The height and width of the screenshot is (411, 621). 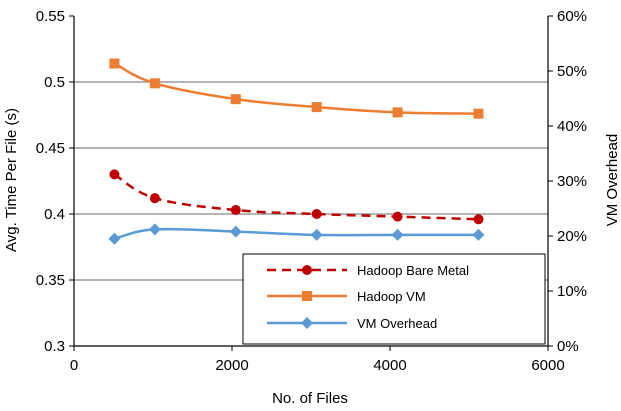 What do you see at coordinates (54, 82) in the screenshot?
I see `y-tick-label: 0.5` at bounding box center [54, 82].